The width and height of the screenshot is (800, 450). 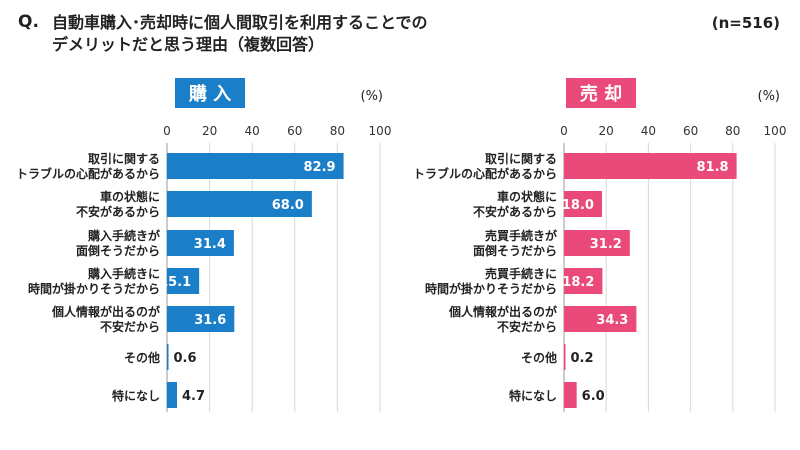 What do you see at coordinates (690, 131) in the screenshot?
I see `tick-label-sale-3: 60` at bounding box center [690, 131].